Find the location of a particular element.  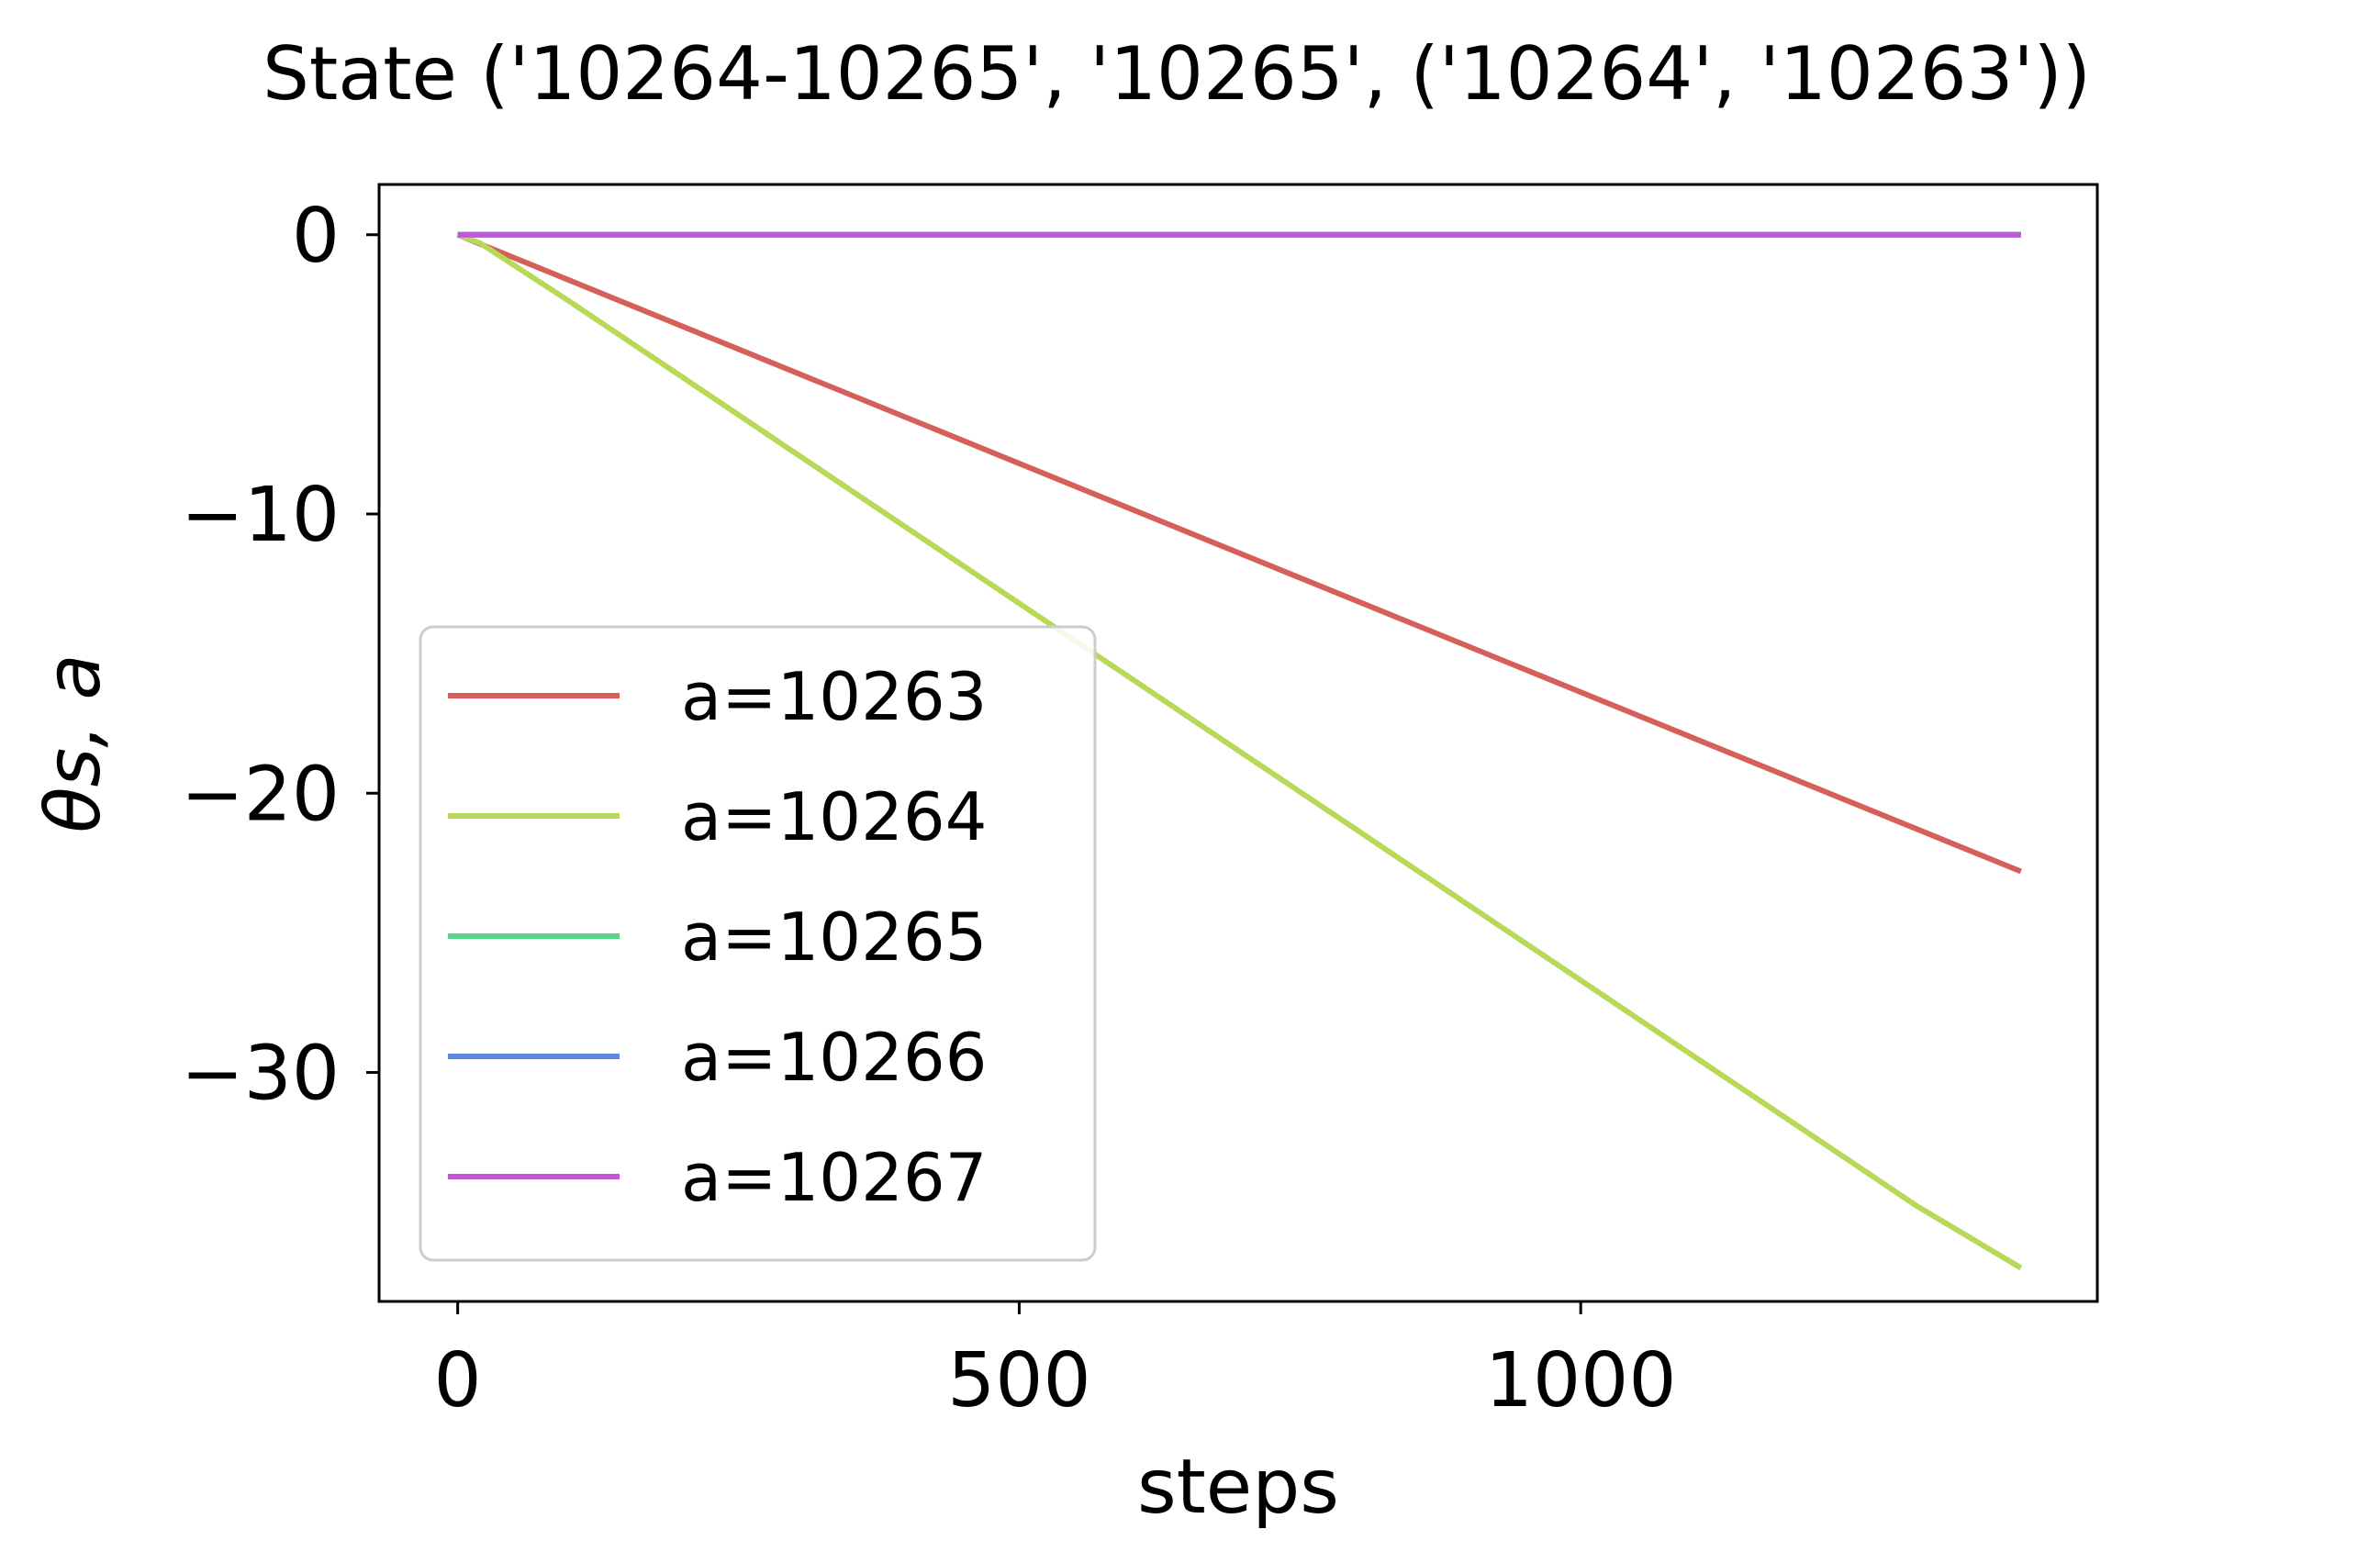

legend-label: a=10266 is located at coordinates (834, 1057).